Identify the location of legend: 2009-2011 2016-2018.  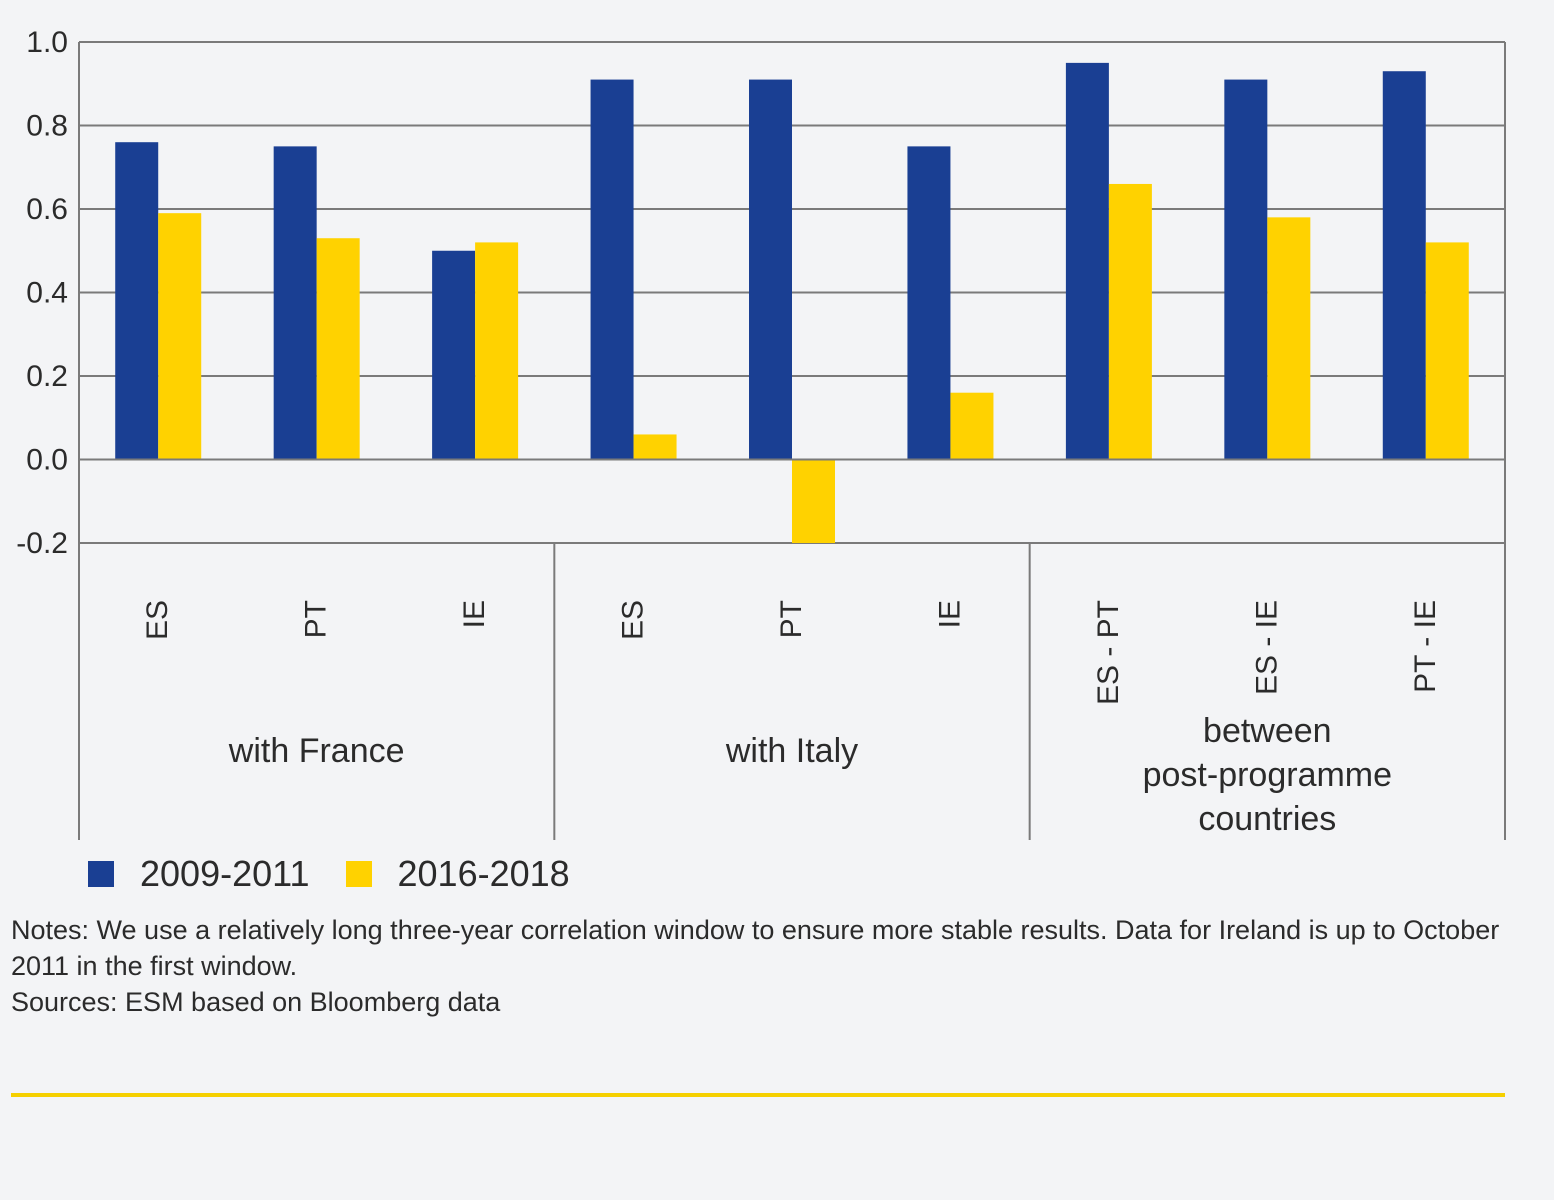
(347, 874).